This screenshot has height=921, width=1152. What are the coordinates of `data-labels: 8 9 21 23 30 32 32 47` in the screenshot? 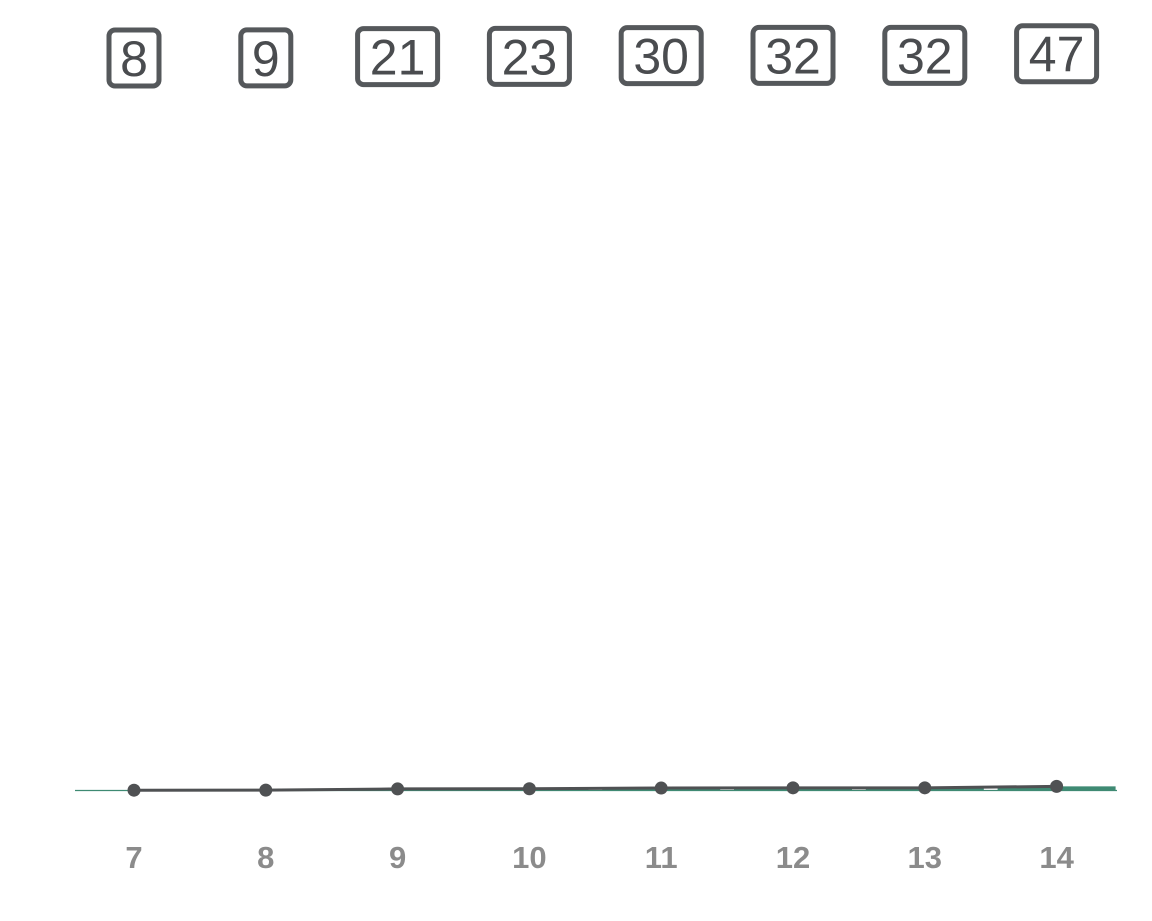 It's located at (603, 56).